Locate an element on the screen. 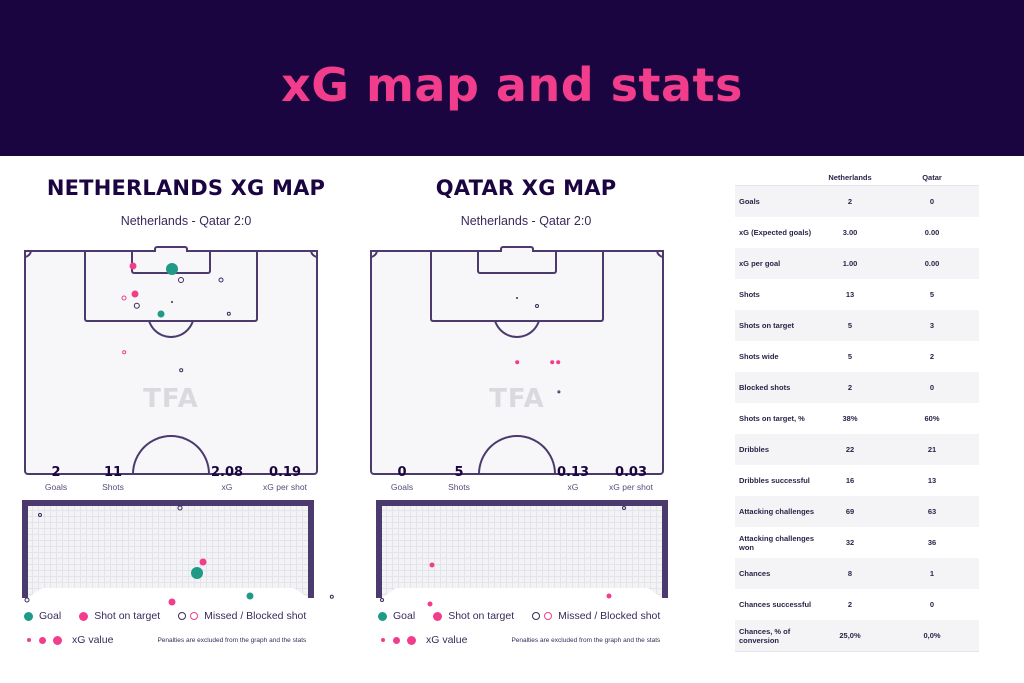 The width and height of the screenshot is (1024, 683). netherlands-value: 1.00 is located at coordinates (850, 263).